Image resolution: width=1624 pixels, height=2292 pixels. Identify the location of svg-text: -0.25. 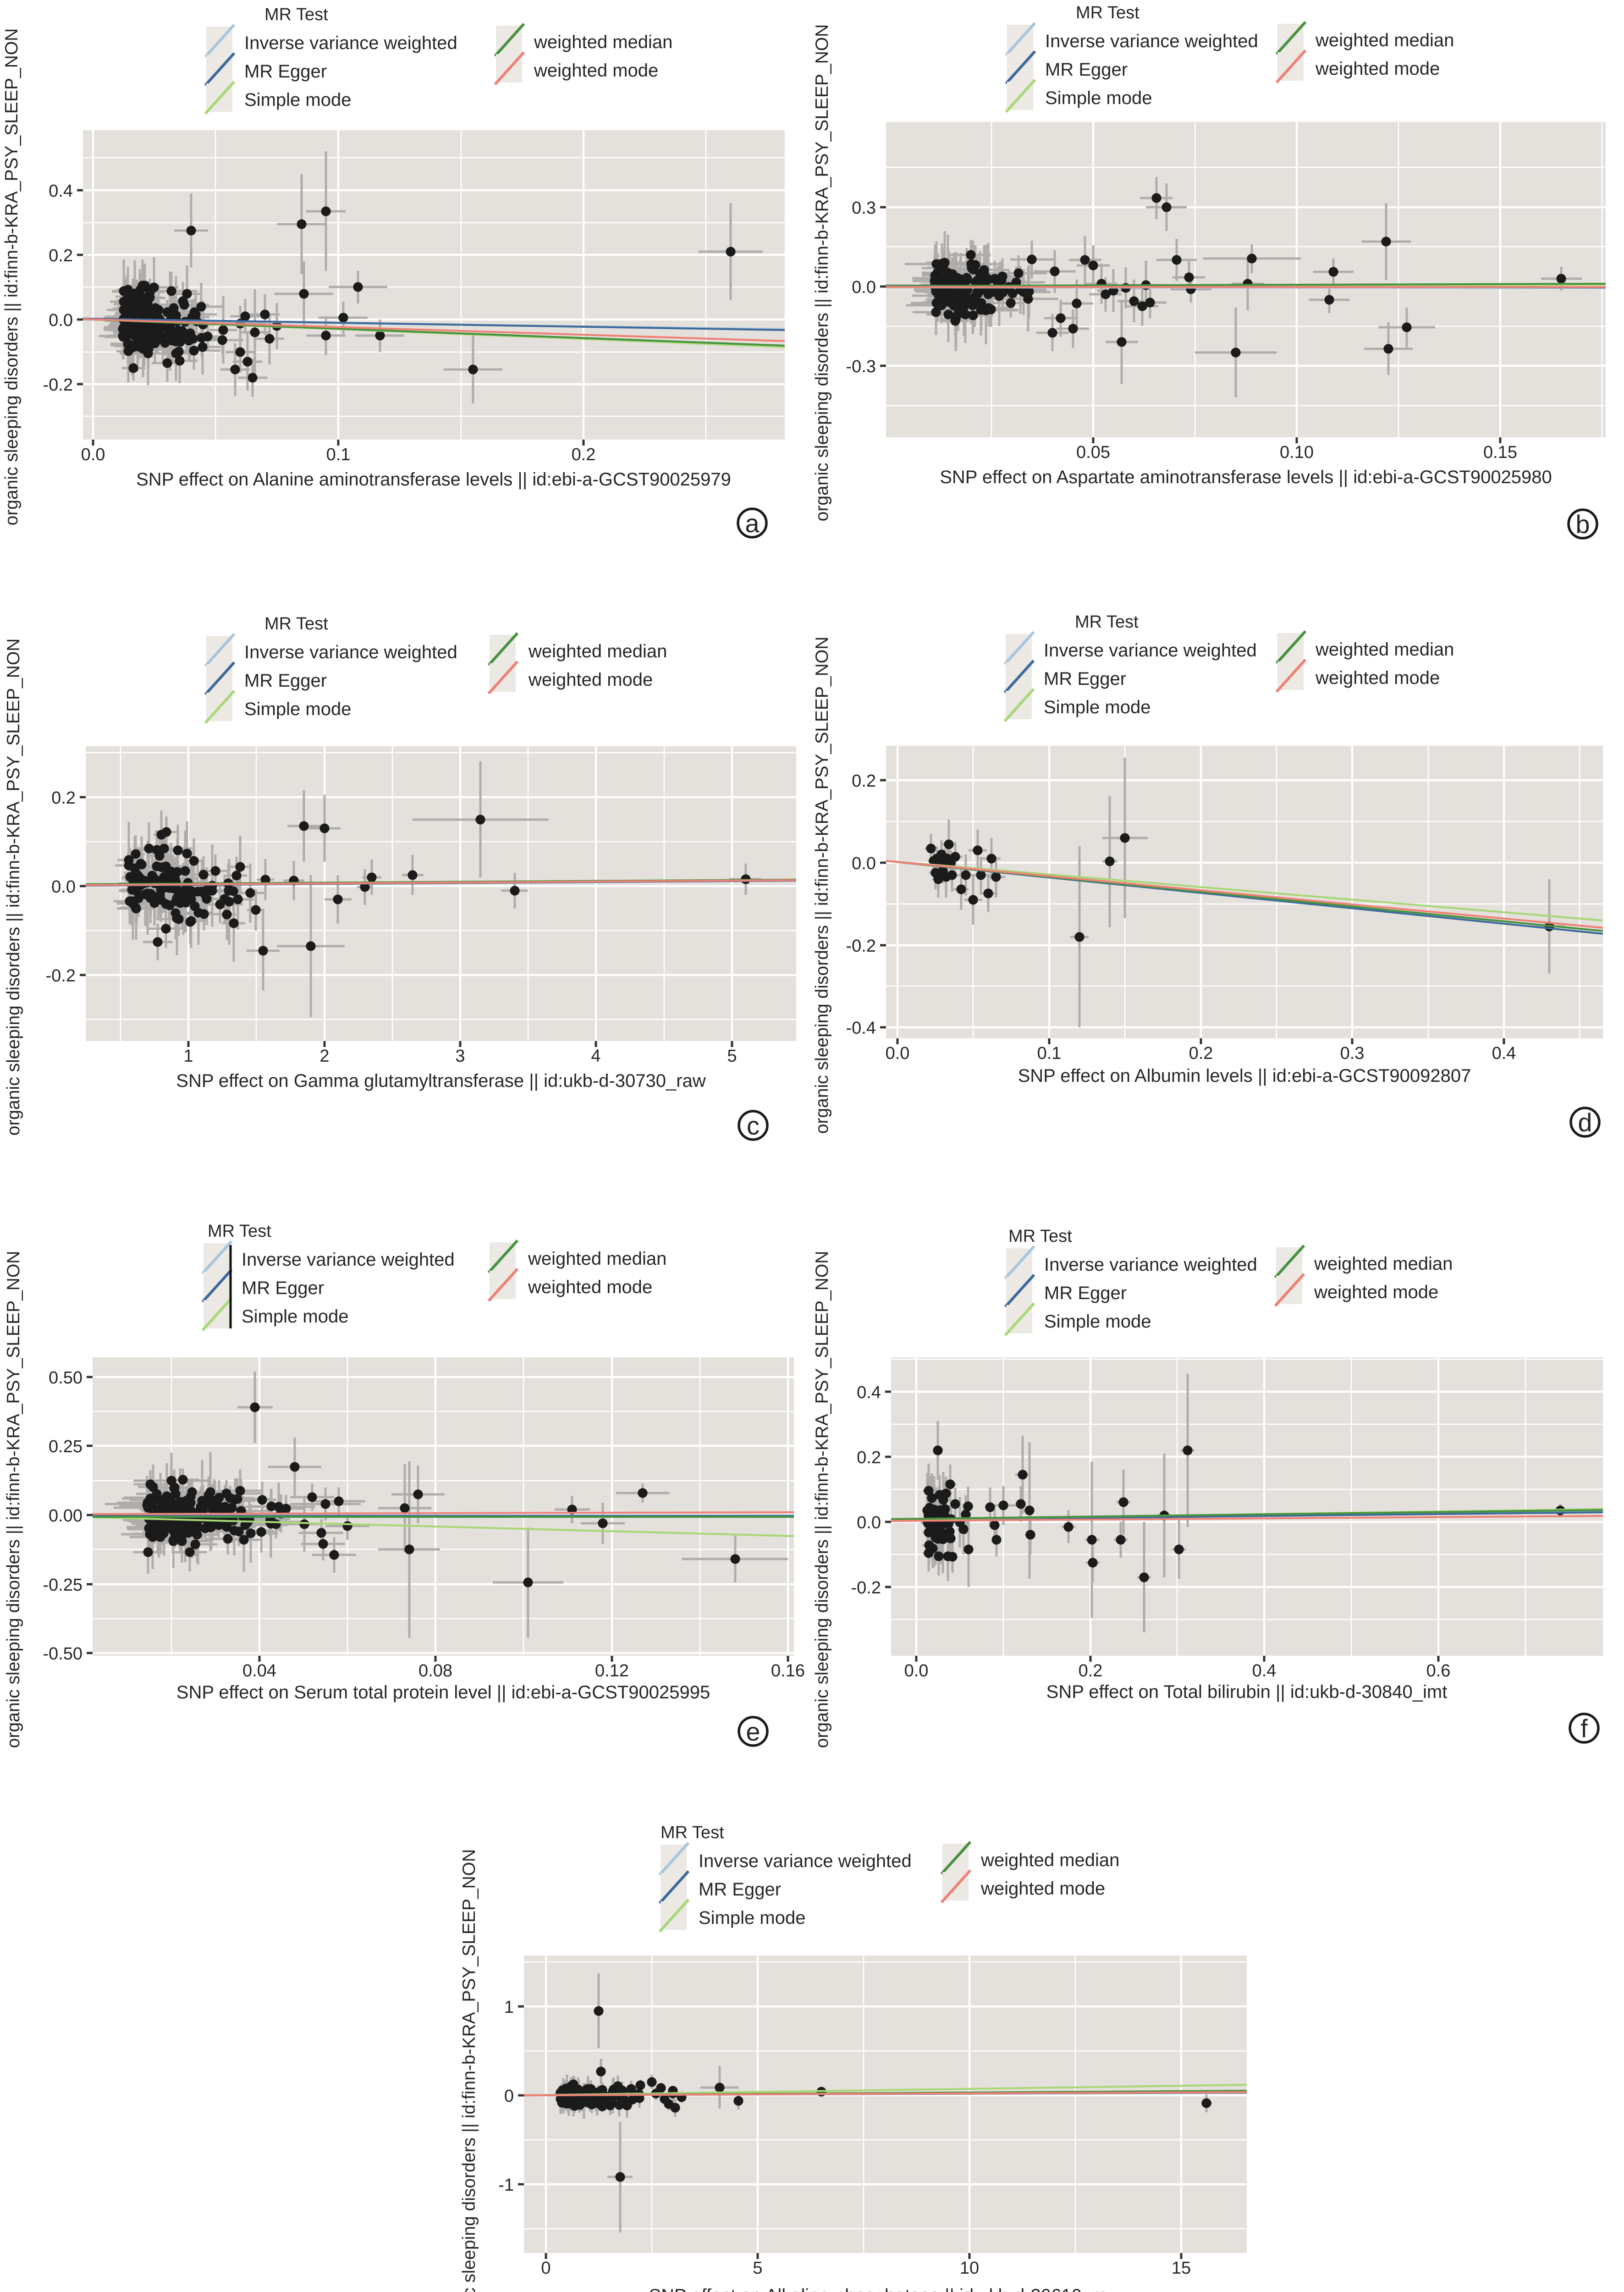
(63, 1585).